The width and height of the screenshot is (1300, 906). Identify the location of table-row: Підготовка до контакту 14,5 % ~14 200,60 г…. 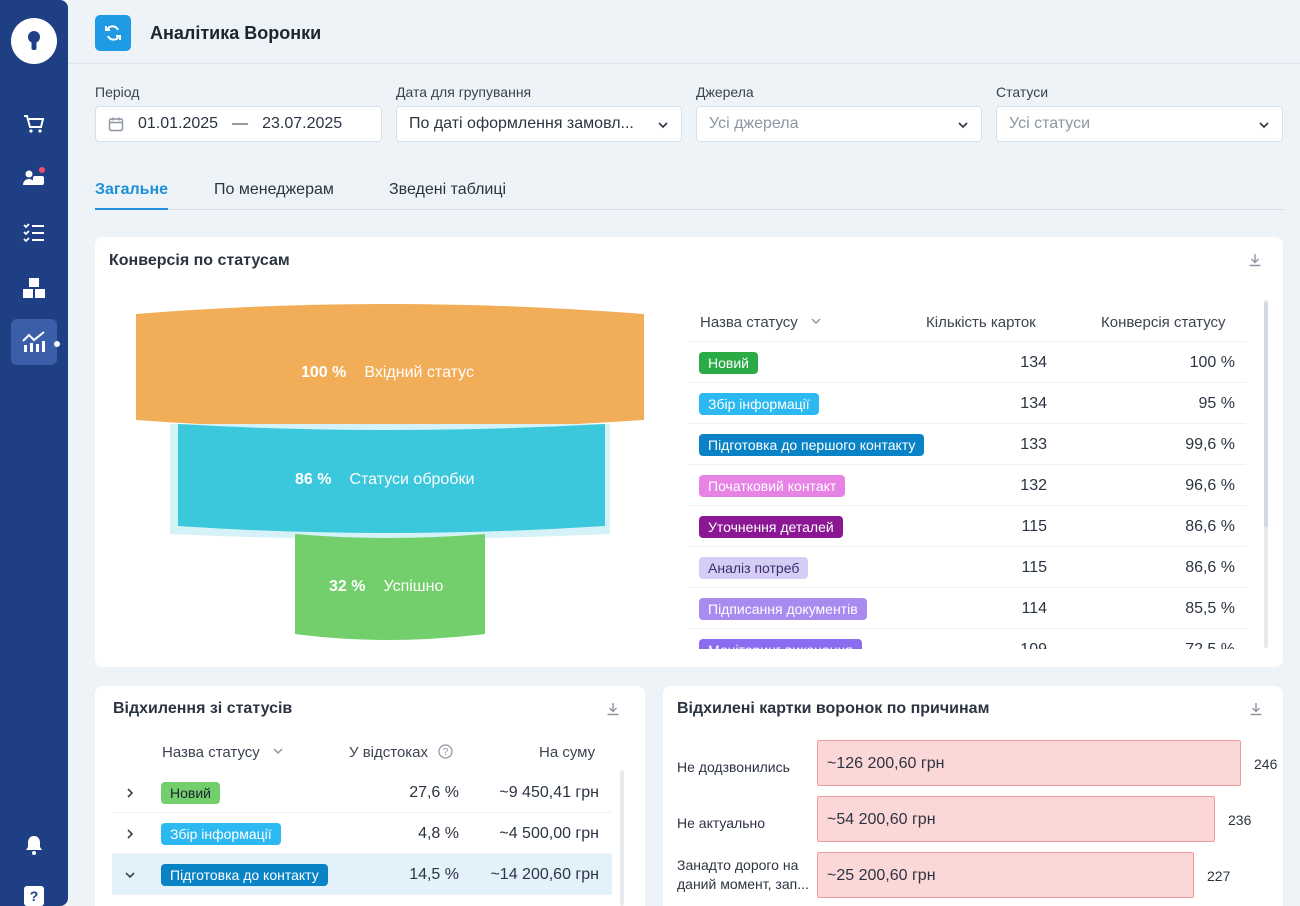
(362, 874).